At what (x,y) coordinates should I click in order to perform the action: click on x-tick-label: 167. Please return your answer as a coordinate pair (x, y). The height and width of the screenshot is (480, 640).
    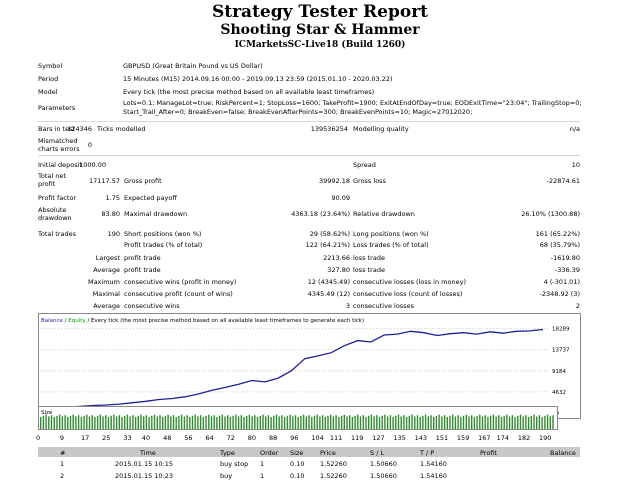
    Looking at the image, I should click on (484, 438).